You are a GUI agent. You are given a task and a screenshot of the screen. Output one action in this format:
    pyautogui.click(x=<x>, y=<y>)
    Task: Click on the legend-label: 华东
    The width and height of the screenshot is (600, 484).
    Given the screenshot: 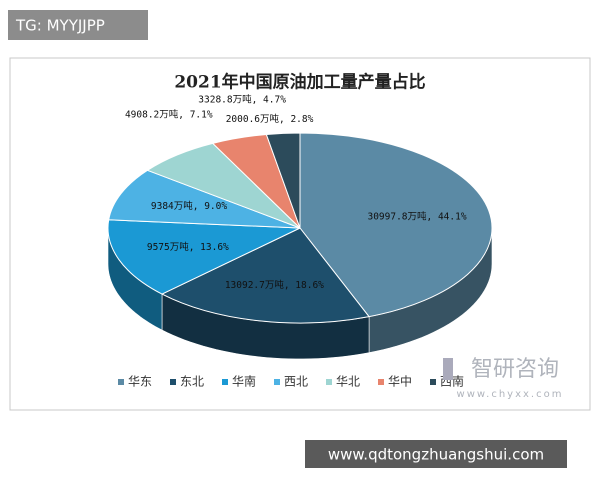 What is the action you would take?
    pyautogui.click(x=140, y=382)
    